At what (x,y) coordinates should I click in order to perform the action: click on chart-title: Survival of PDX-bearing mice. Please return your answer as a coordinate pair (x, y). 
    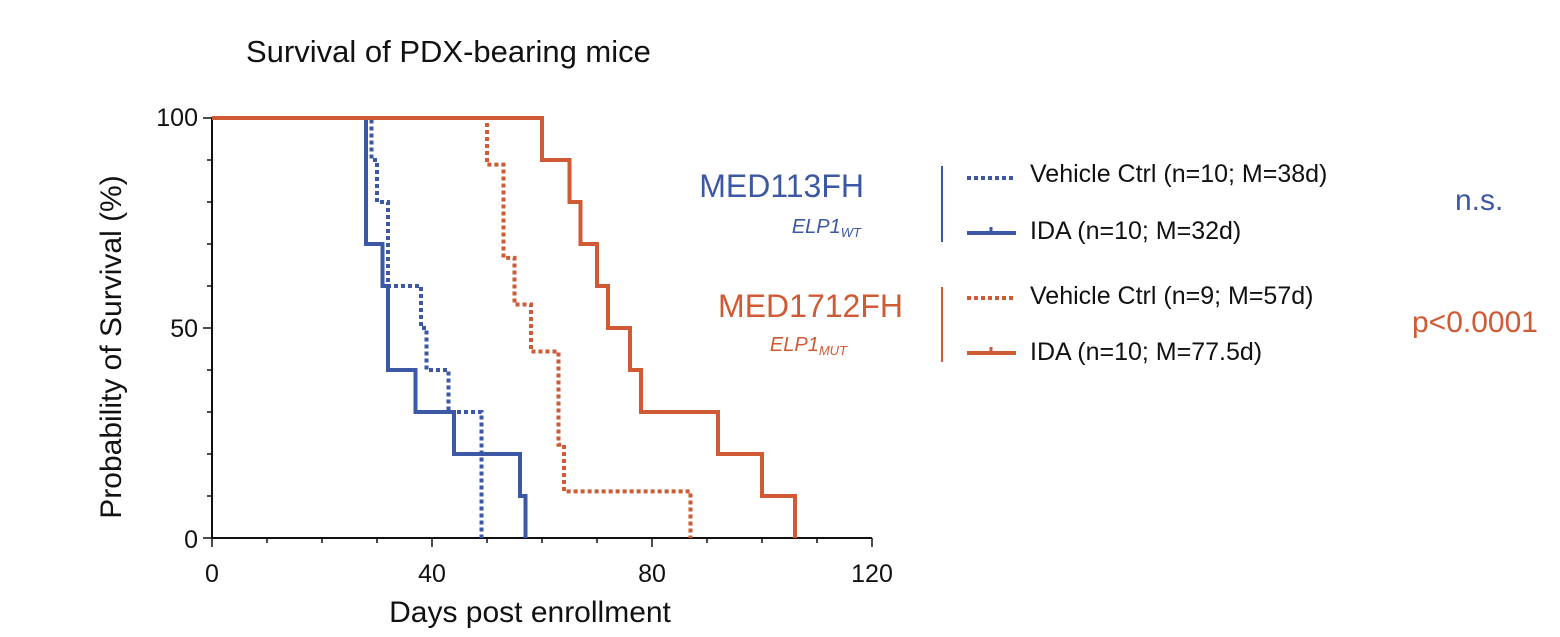
    Looking at the image, I should click on (448, 51).